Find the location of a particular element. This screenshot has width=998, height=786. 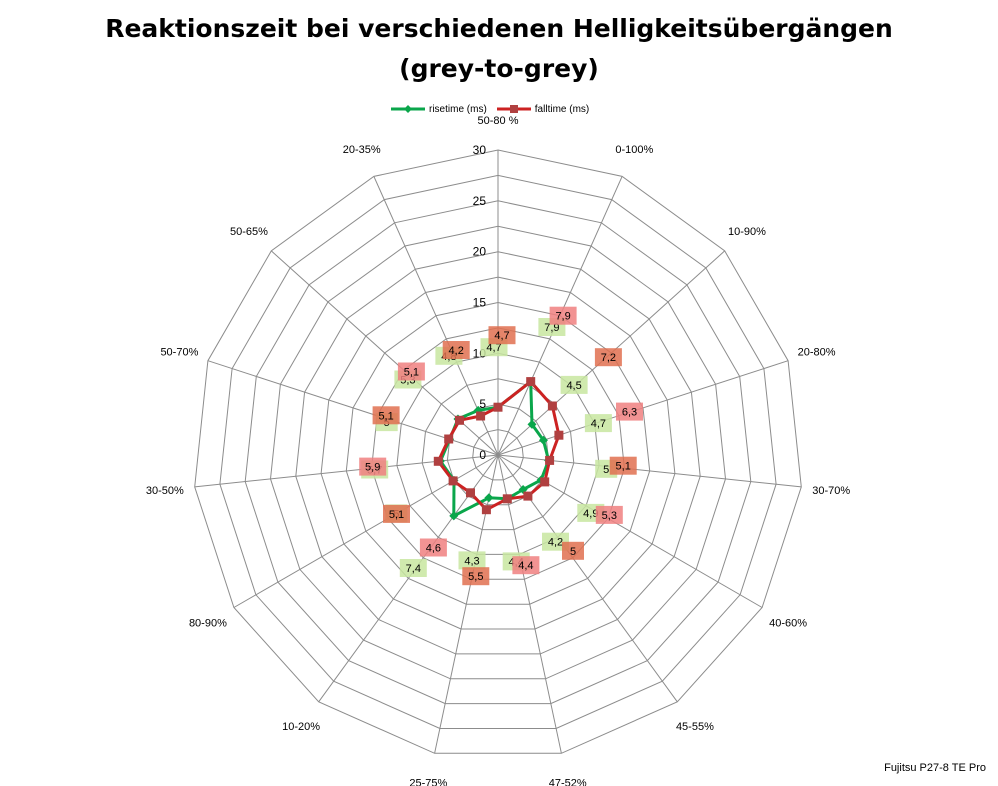

falltime-data-label: 5 is located at coordinates (573, 552).